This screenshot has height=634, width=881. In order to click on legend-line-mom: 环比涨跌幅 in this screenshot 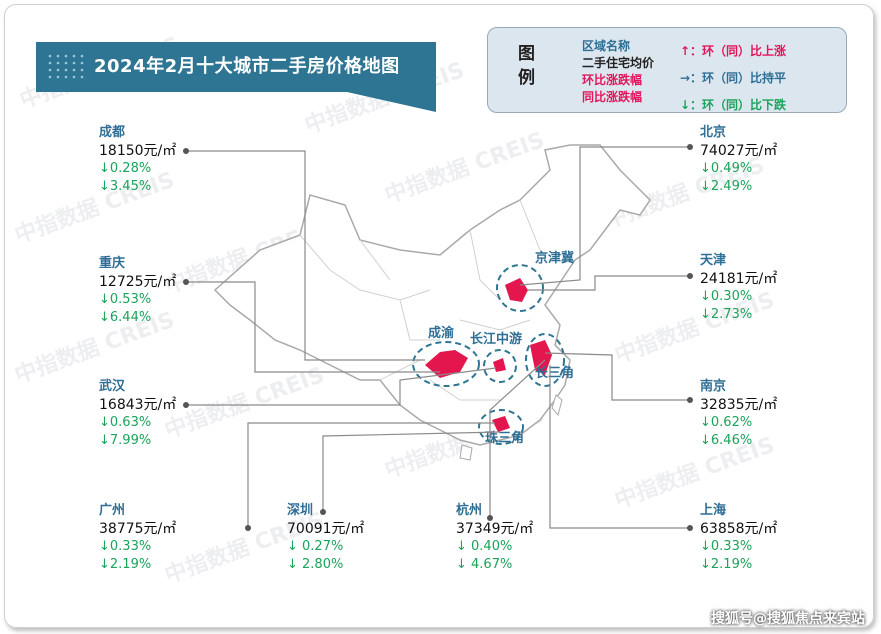, I will do `click(612, 80)`.